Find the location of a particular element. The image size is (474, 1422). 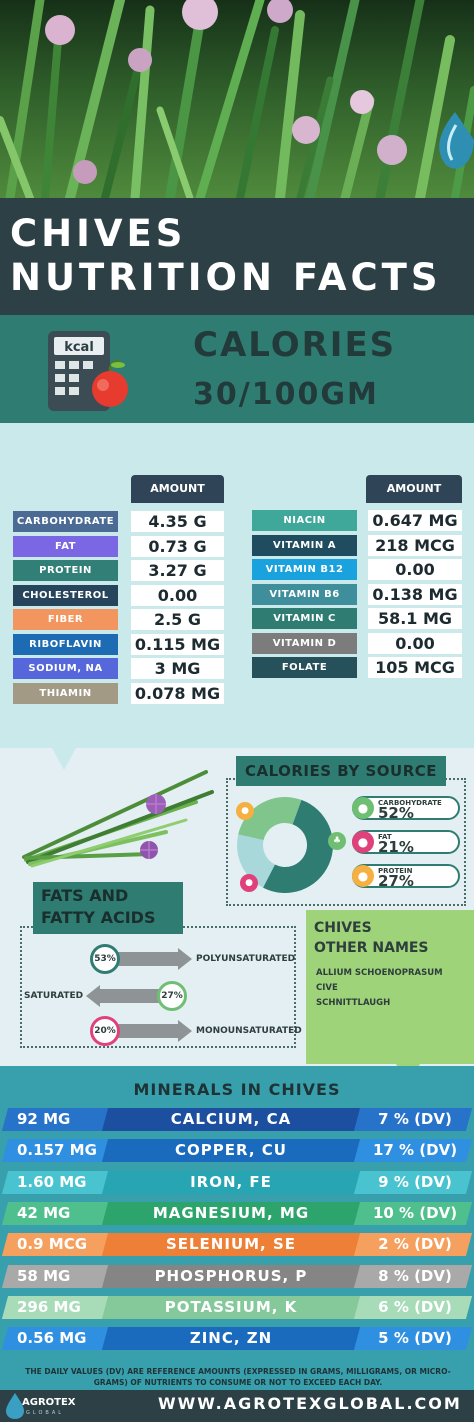

nutrient-label: VITAMIN A is located at coordinates (304, 545).